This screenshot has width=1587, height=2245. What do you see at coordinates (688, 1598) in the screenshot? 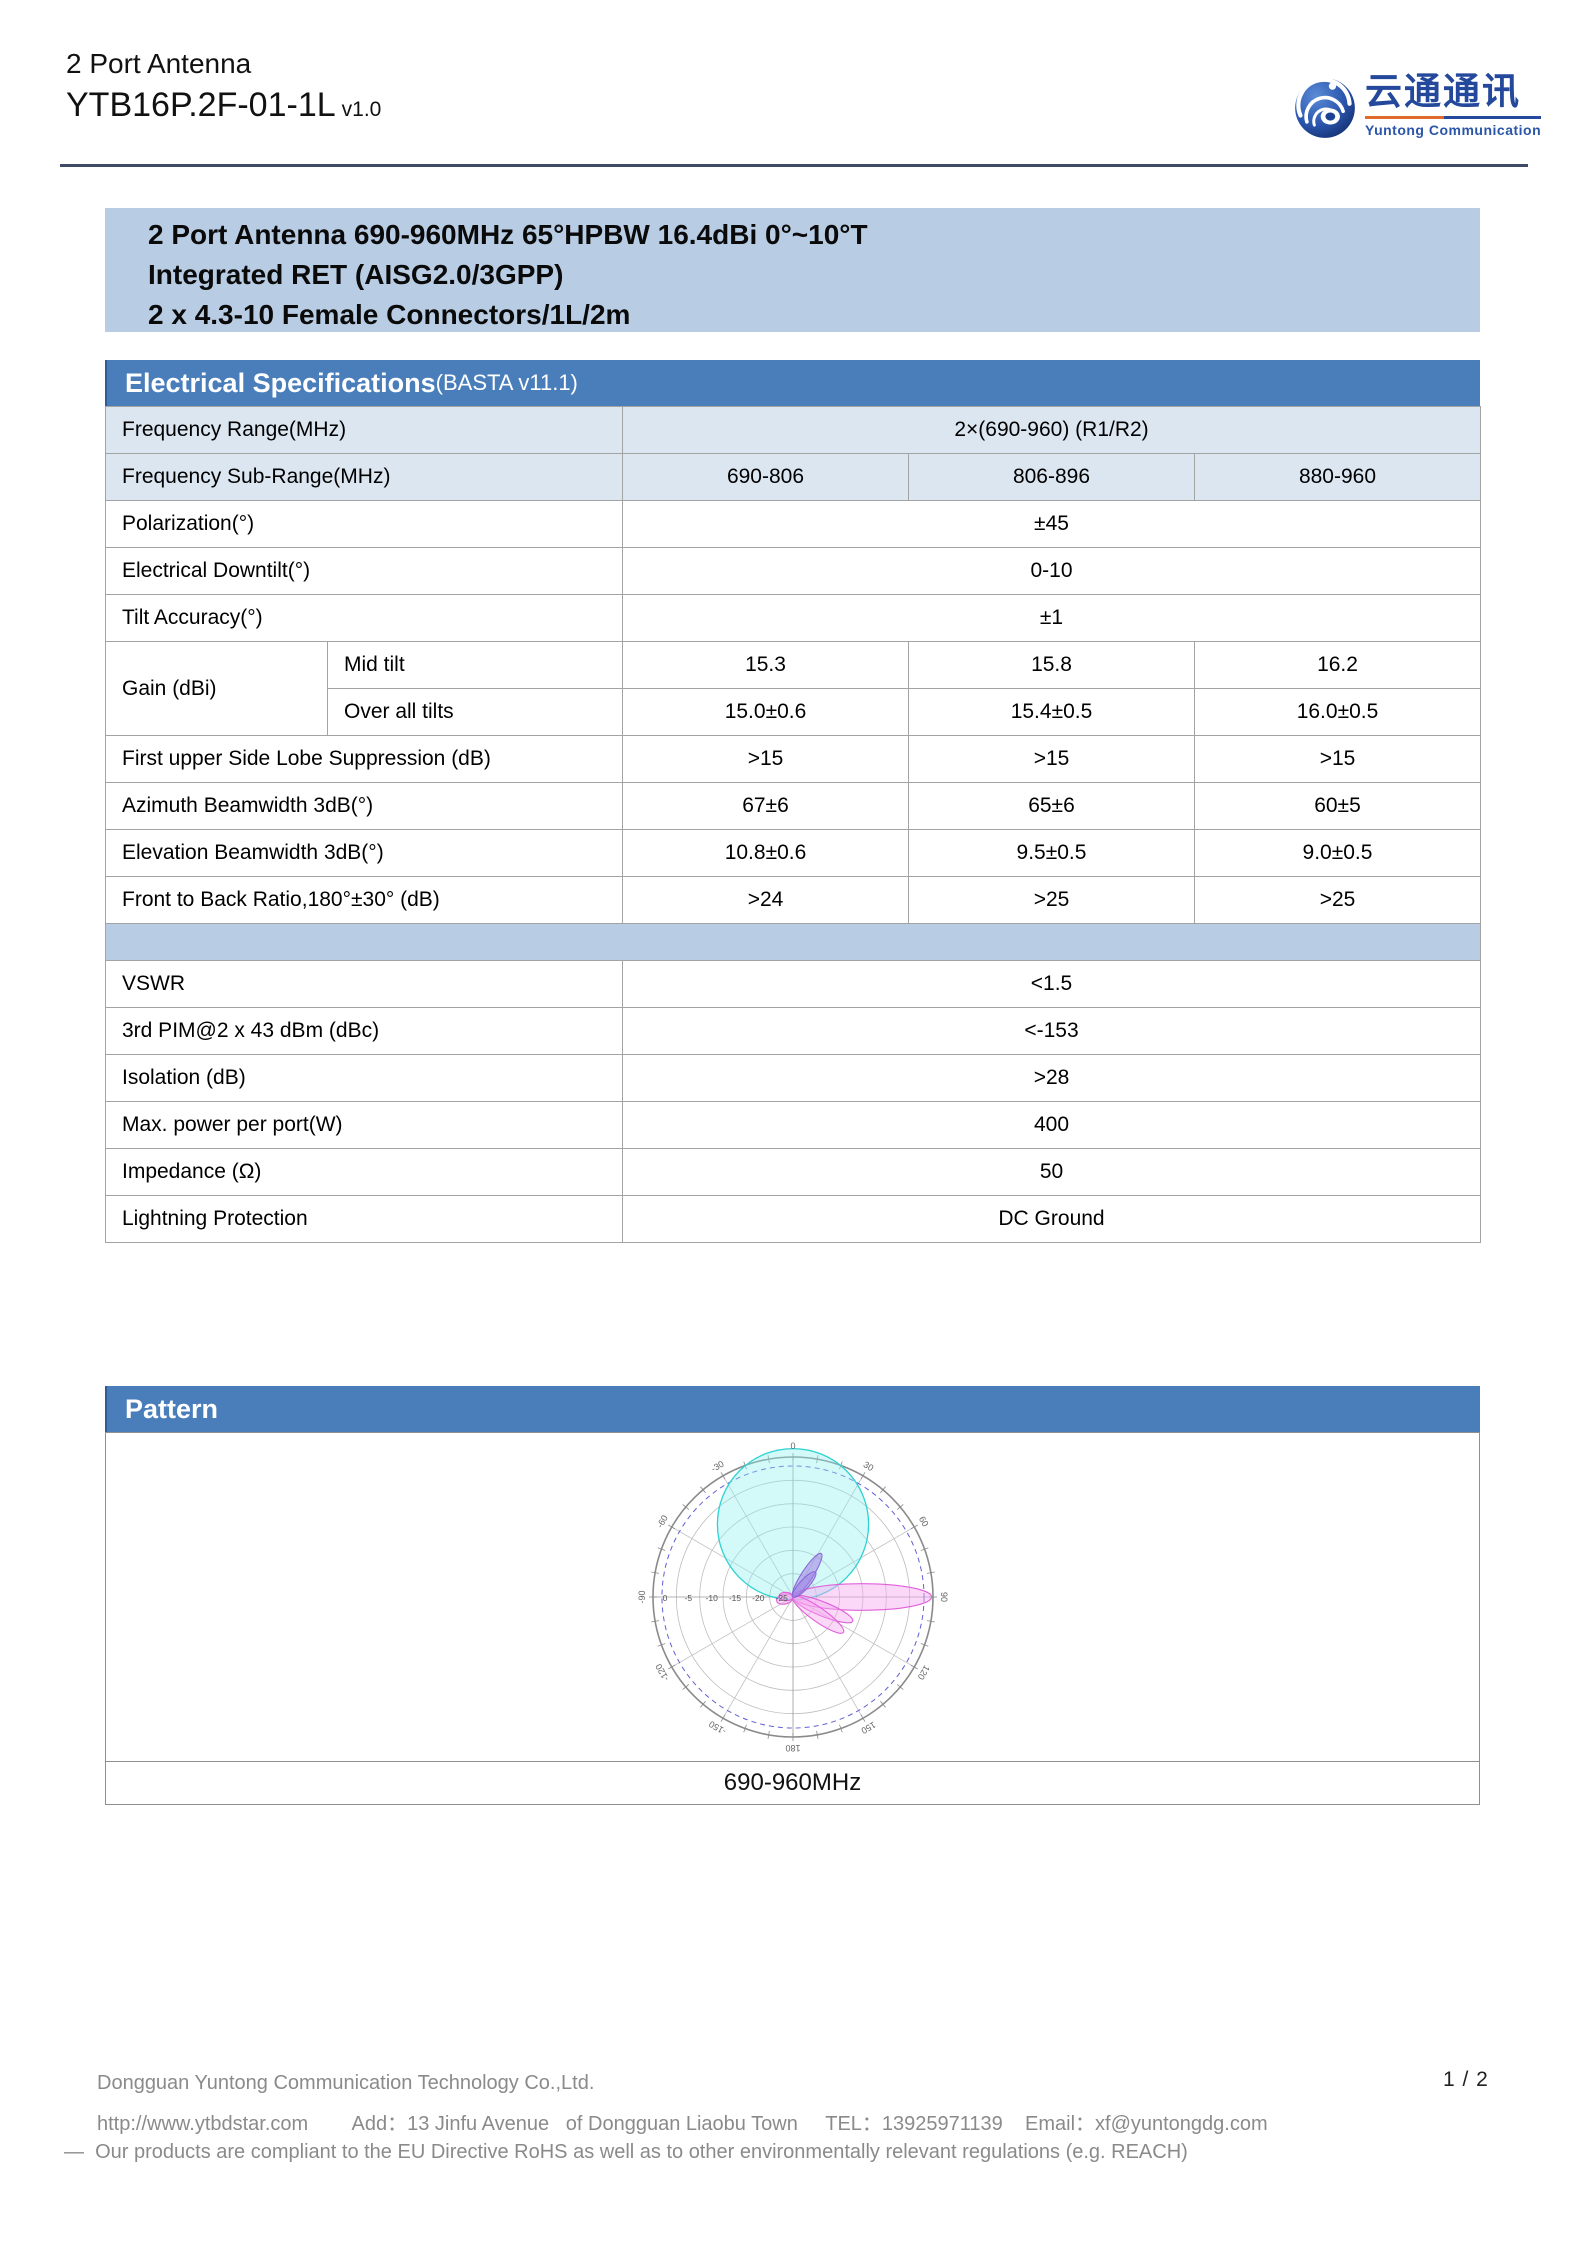
I see `polar-radial-label: -5` at bounding box center [688, 1598].